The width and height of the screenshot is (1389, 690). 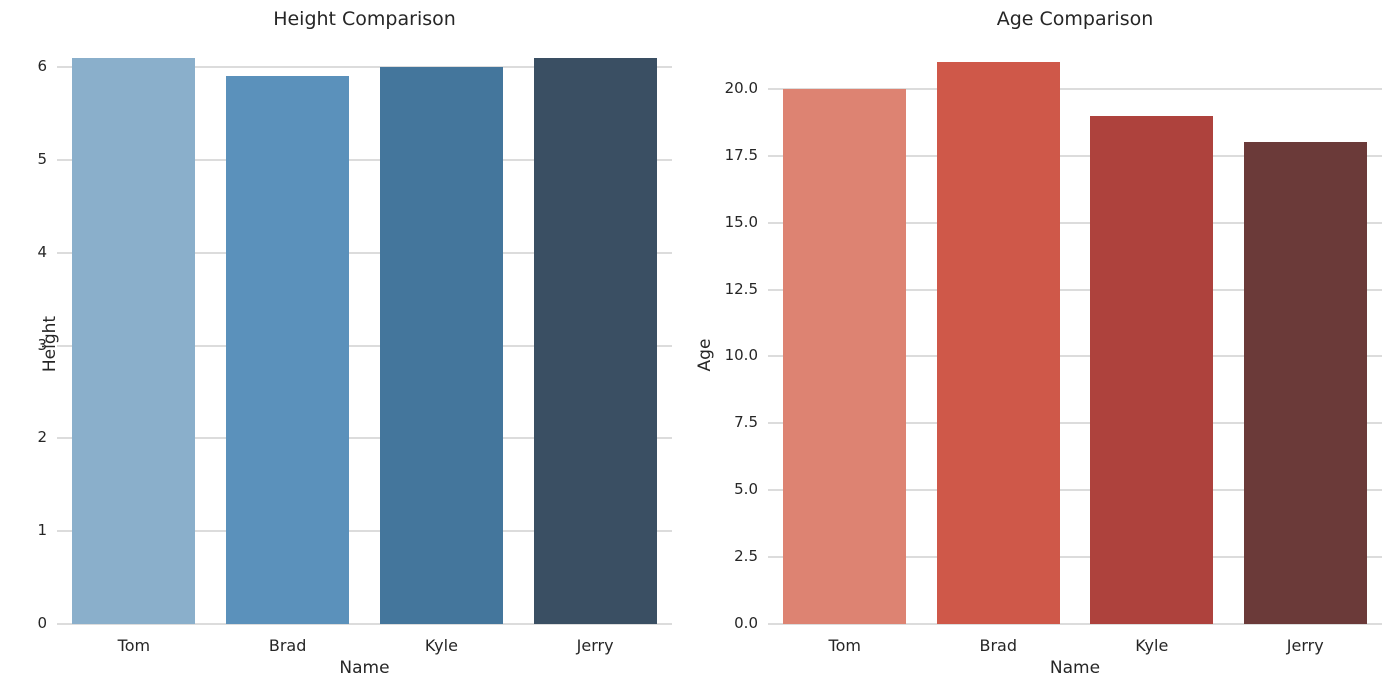 What do you see at coordinates (741, 288) in the screenshot?
I see `y-tick-label: 12.5` at bounding box center [741, 288].